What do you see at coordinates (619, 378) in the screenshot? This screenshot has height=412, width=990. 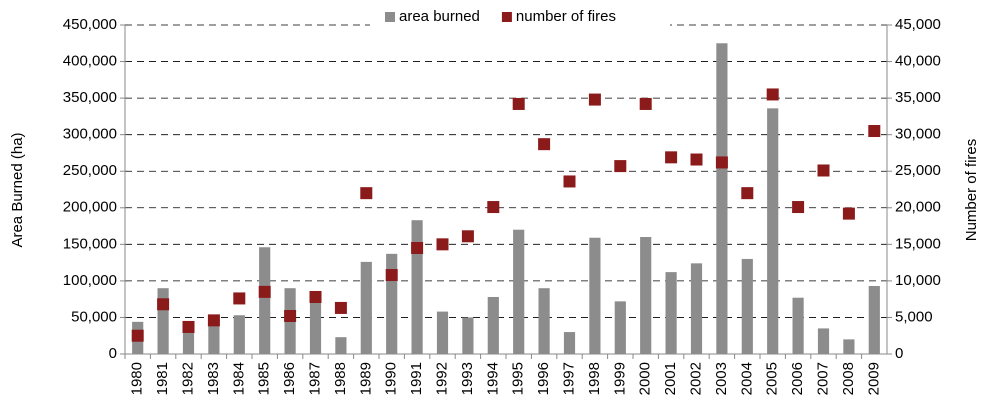 I see `x-tick-label: 1999` at bounding box center [619, 378].